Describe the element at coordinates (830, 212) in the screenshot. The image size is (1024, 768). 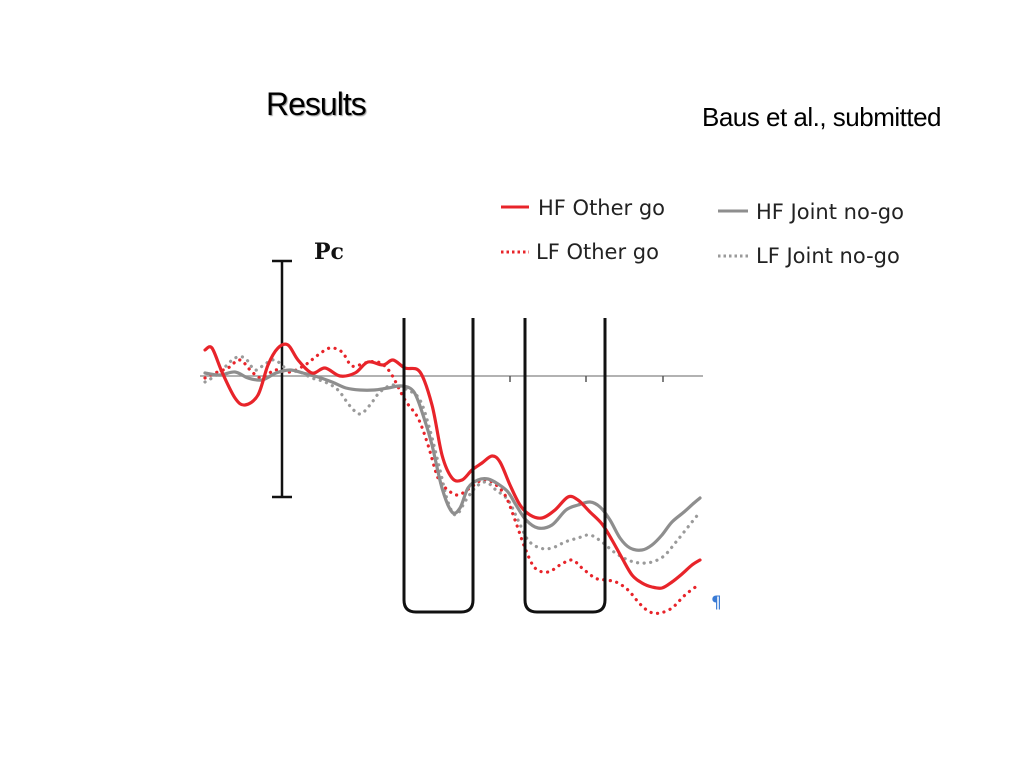
I see `legend-label: HF Joint no-go` at that location.